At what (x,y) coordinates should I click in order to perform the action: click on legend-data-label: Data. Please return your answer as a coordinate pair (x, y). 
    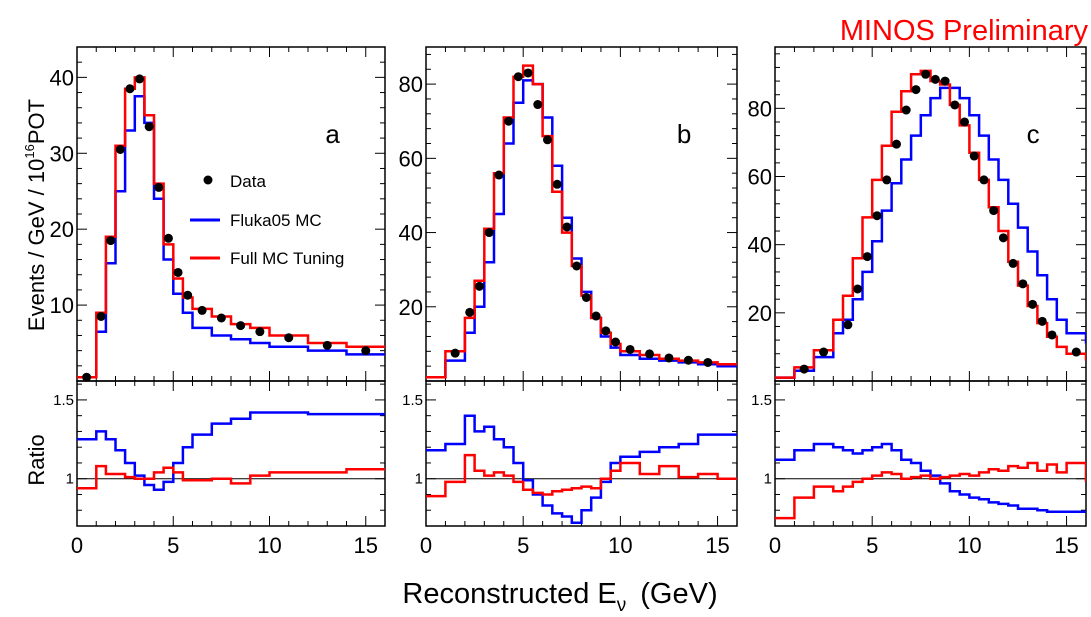
    Looking at the image, I should click on (248, 181).